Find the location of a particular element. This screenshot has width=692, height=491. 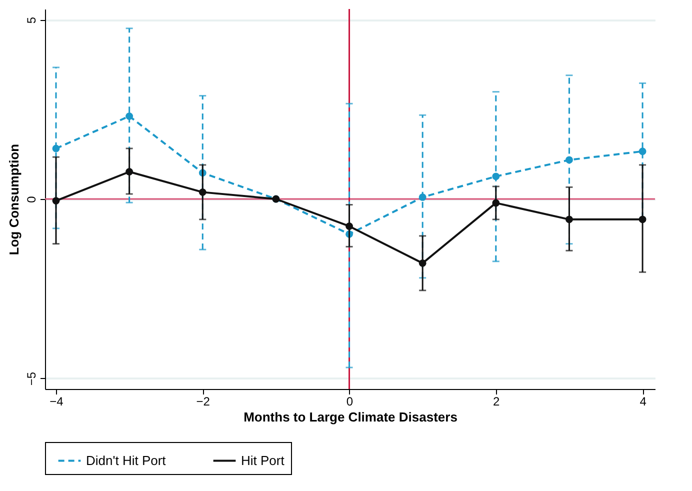

y-axis-title: Log Consumption is located at coordinates (14, 200).